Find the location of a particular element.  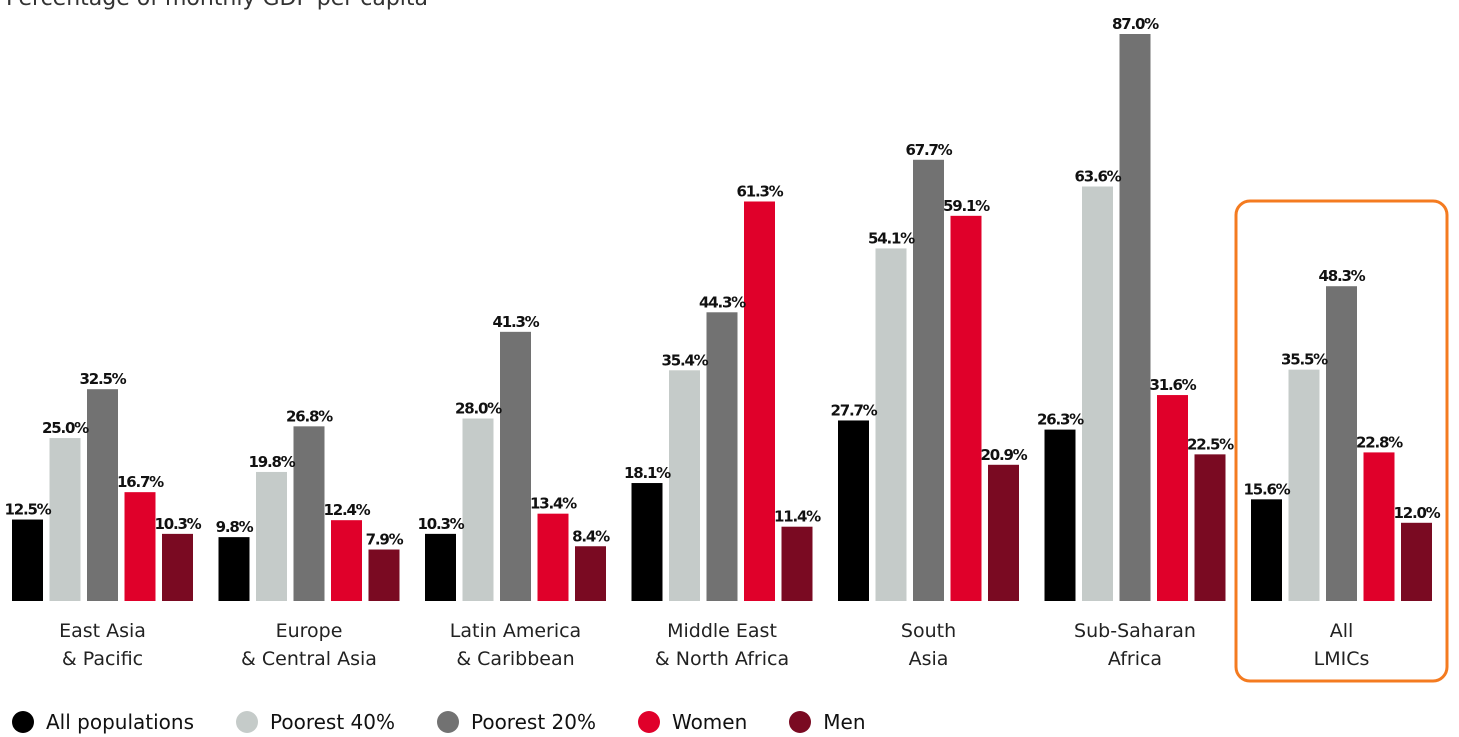

legend-label: Women is located at coordinates (709, 722).